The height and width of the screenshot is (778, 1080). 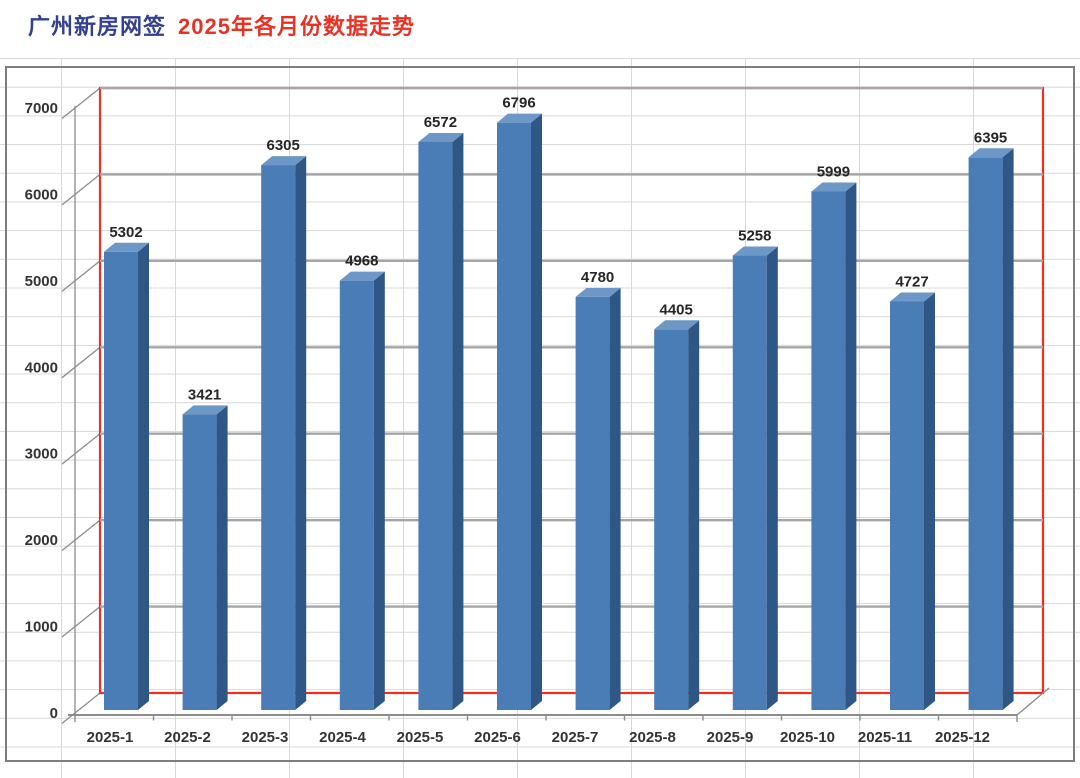 I want to click on bar-data-label: 6572, so click(x=440, y=122).